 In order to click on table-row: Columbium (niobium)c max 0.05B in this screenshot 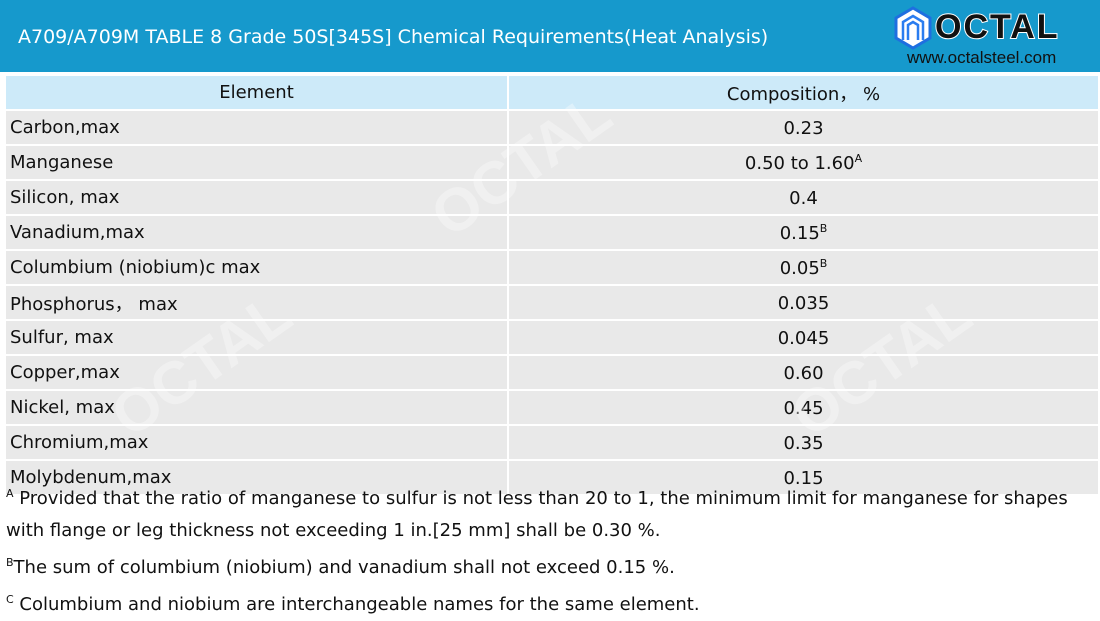, I will do `click(552, 267)`.